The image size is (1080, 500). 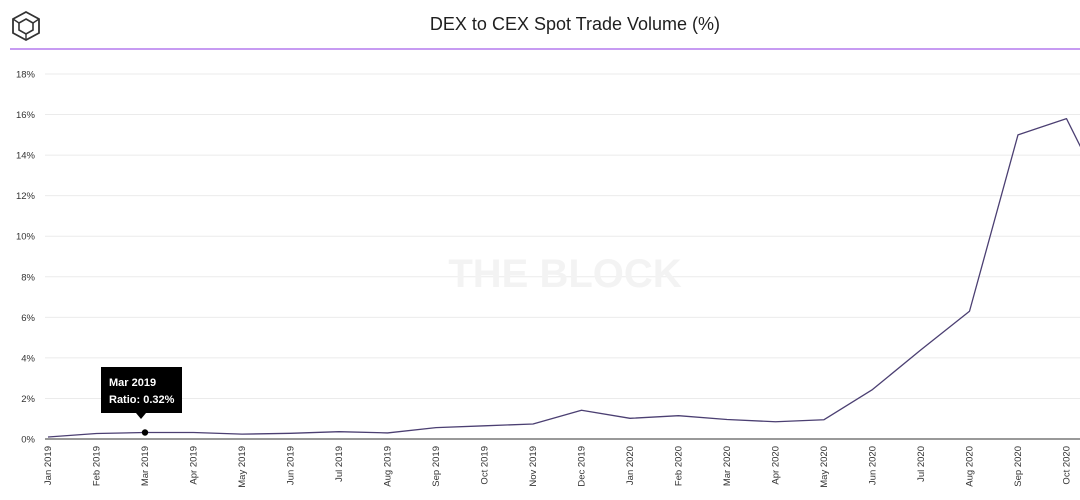 I want to click on x-tick-label: Oct 2020, so click(x=1067, y=465).